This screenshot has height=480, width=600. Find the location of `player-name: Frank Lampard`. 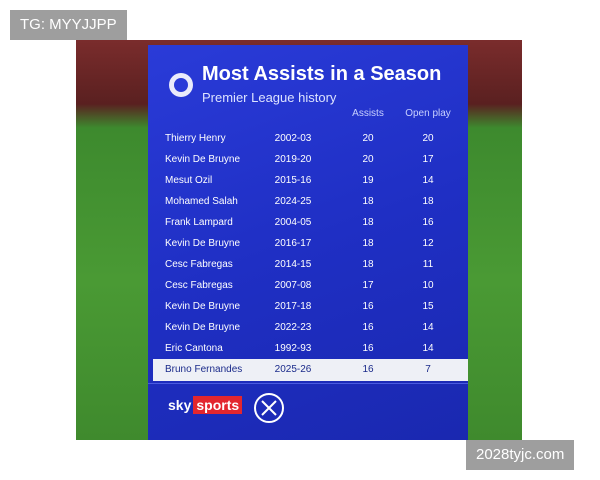

player-name: Frank Lampard is located at coordinates (199, 222).